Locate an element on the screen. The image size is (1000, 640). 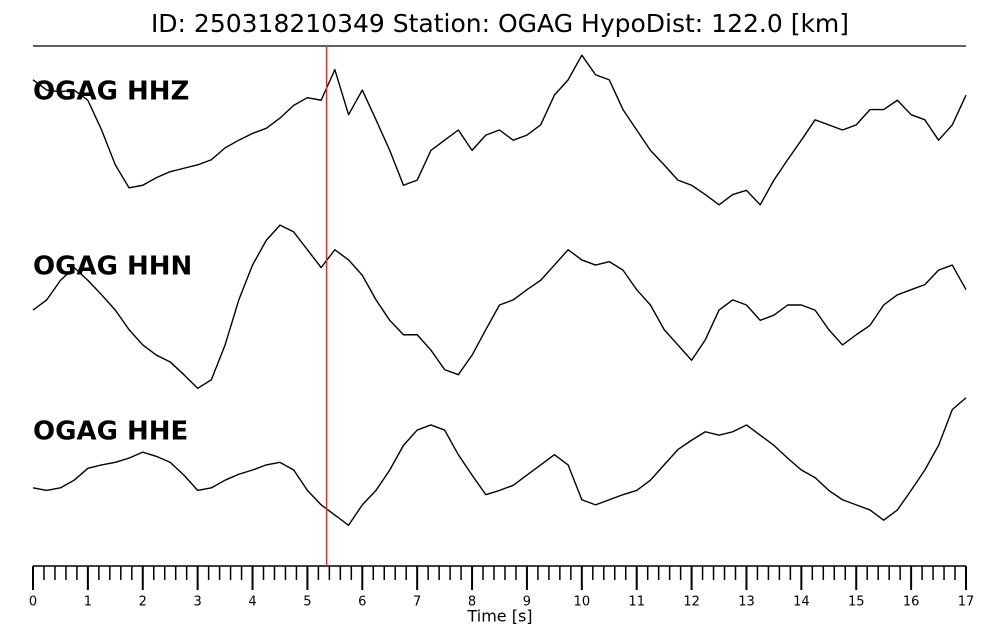
x-tick-label: 10 is located at coordinates (582, 602).